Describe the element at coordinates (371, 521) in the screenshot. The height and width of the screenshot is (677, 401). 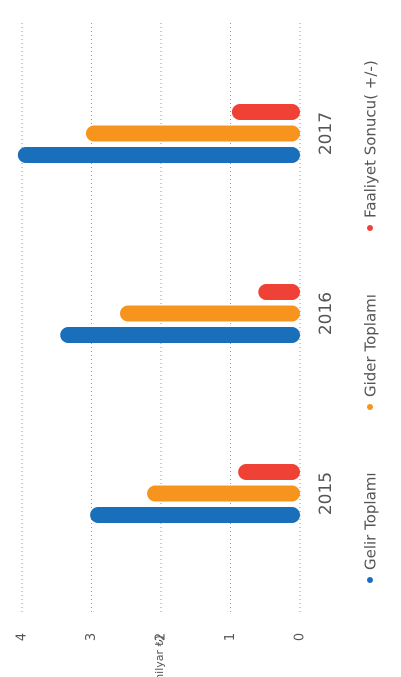
I see `legend-label: Gelir Toplamı` at that location.